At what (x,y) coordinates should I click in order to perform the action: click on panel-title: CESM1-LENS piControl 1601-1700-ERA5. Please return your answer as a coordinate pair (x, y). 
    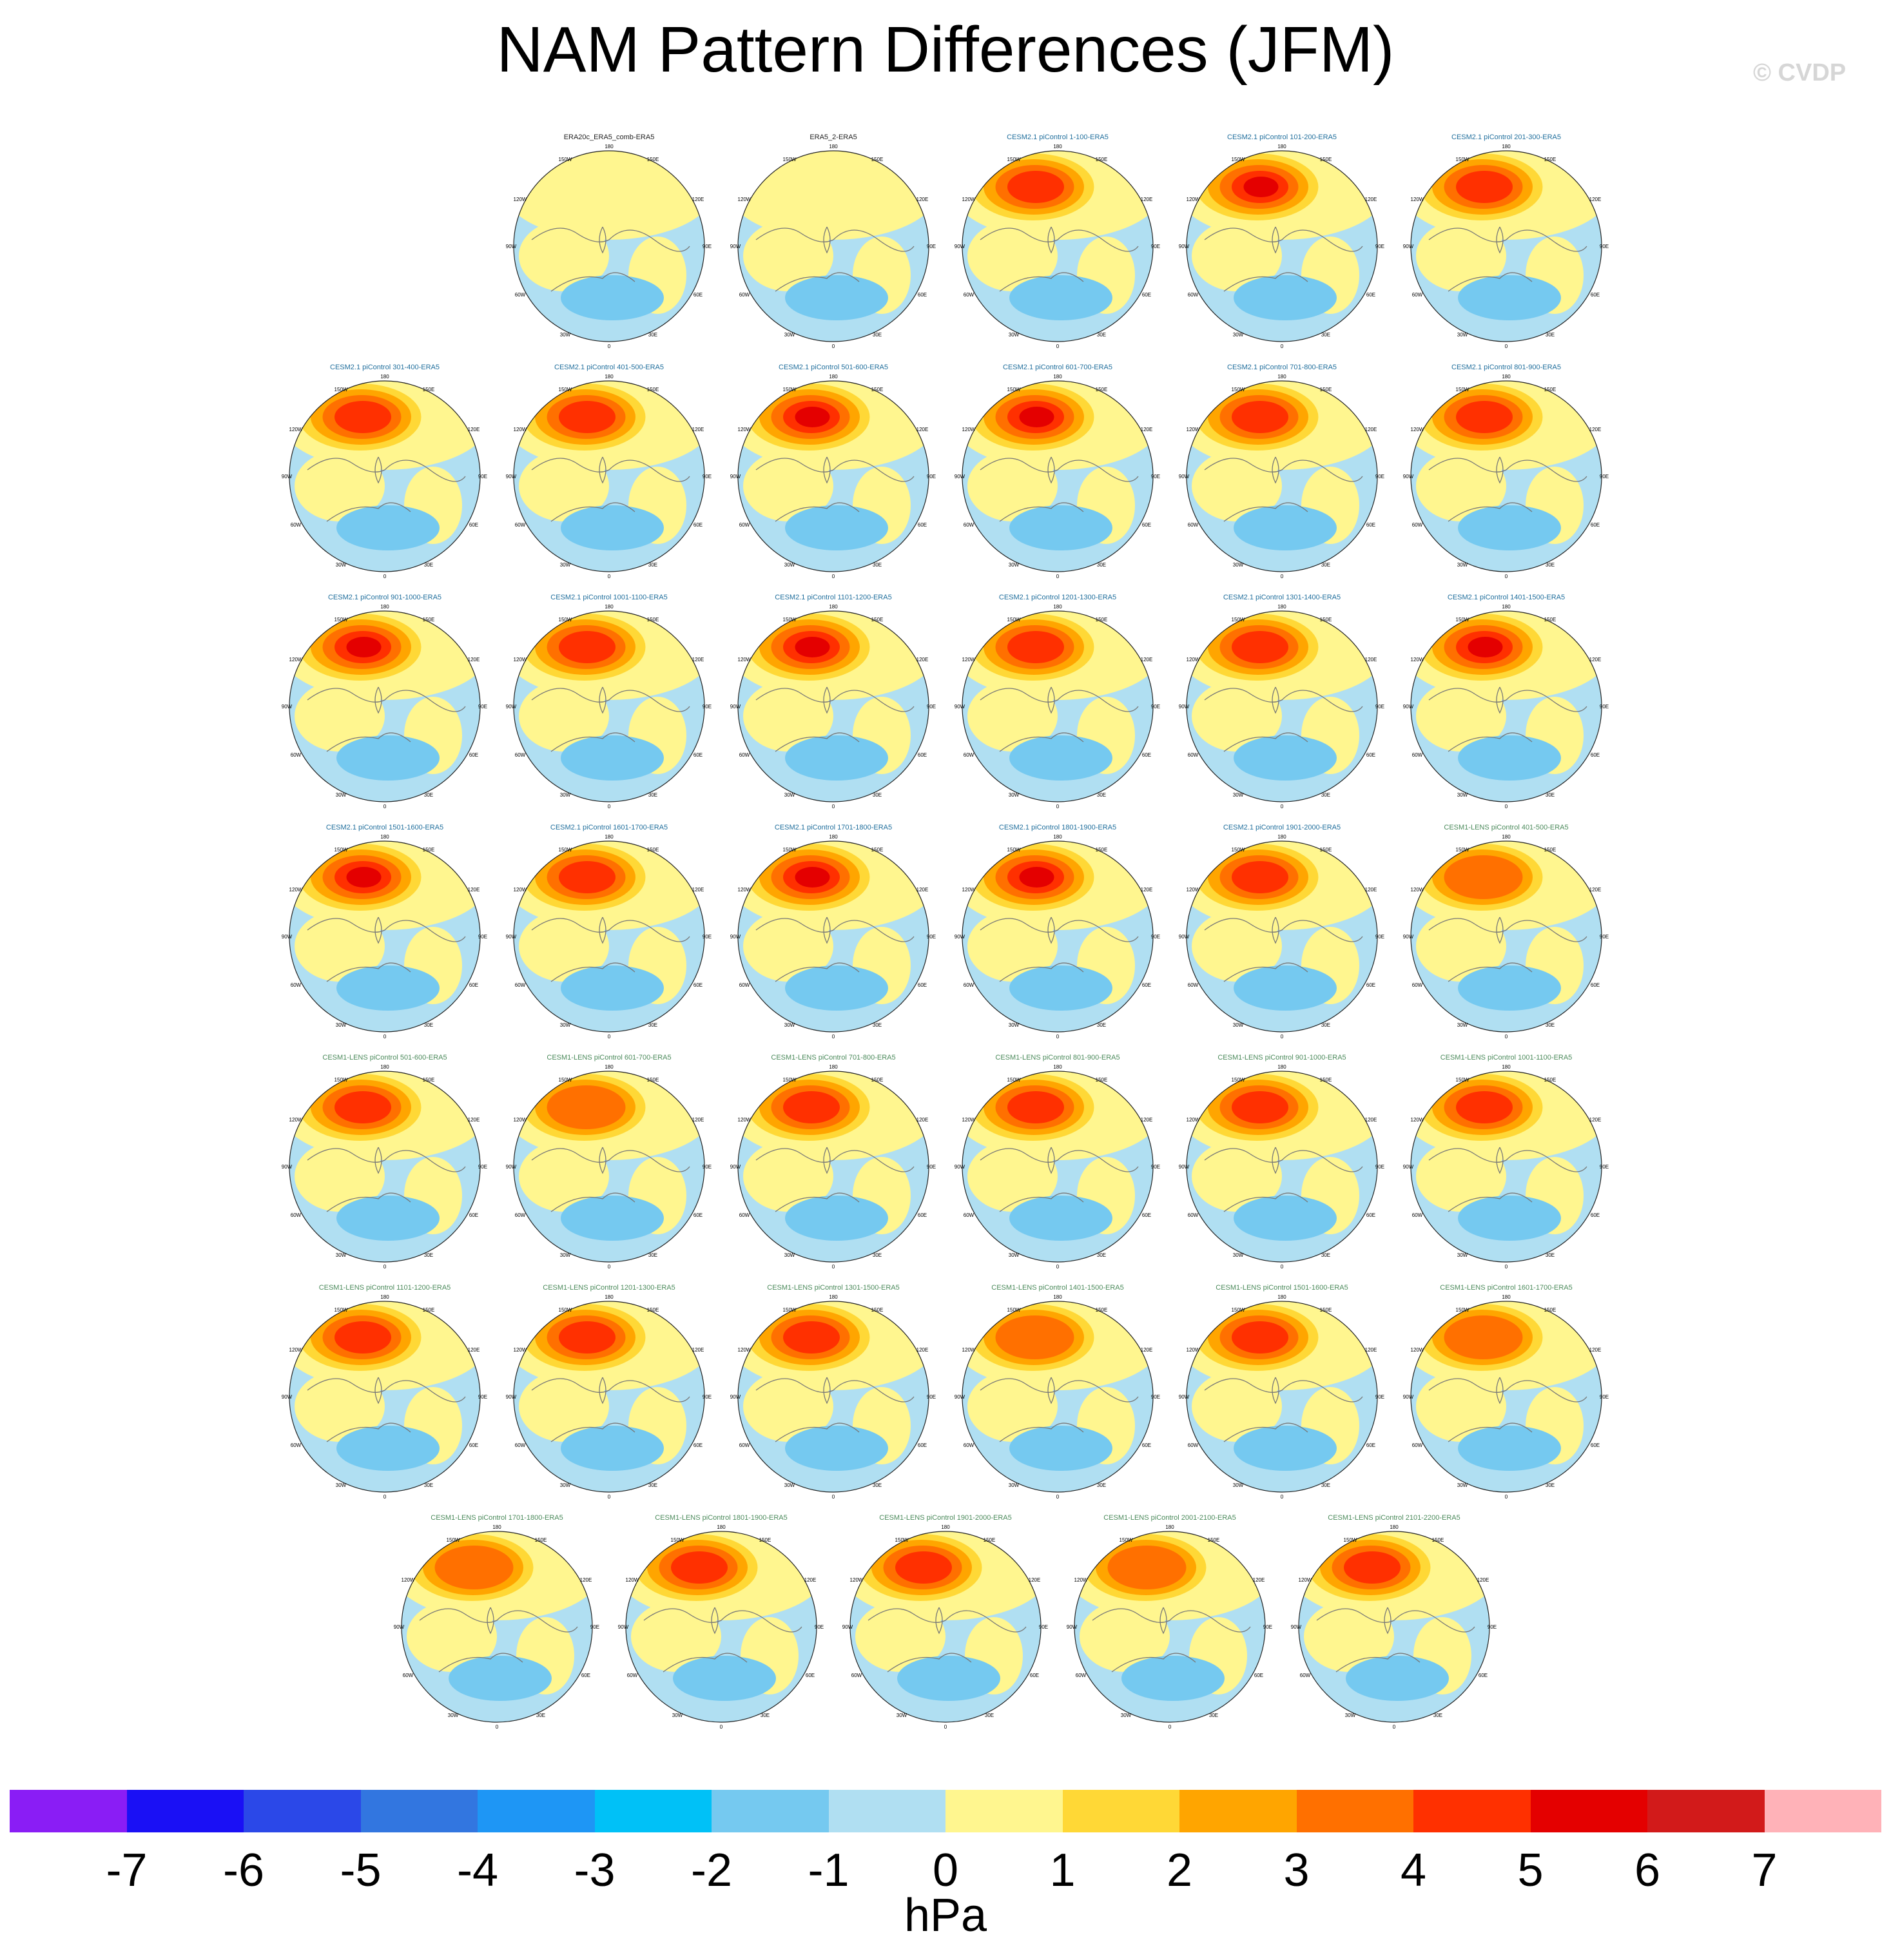
    Looking at the image, I should click on (1506, 1287).